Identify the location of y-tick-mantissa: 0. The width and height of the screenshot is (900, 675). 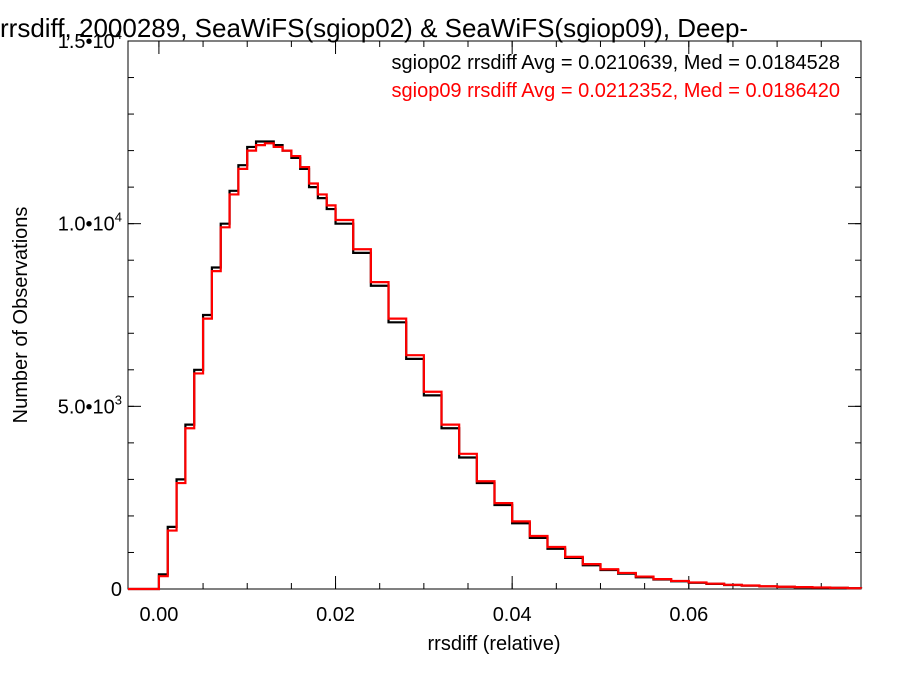
(116, 590).